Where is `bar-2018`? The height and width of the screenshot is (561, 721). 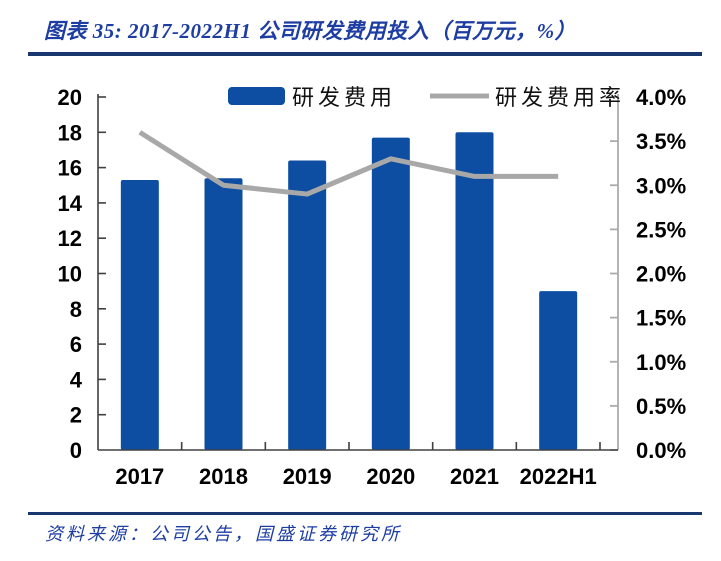
bar-2018 is located at coordinates (223, 314).